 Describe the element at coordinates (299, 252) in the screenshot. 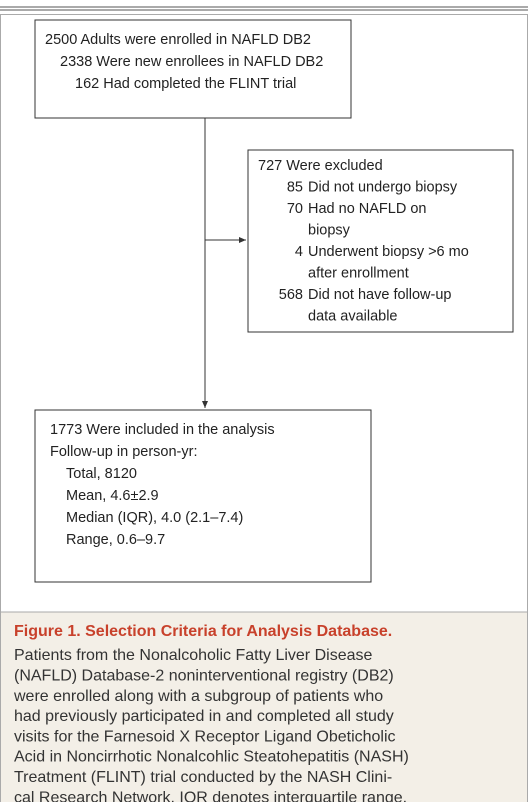

I see `excluded-count: 4` at that location.